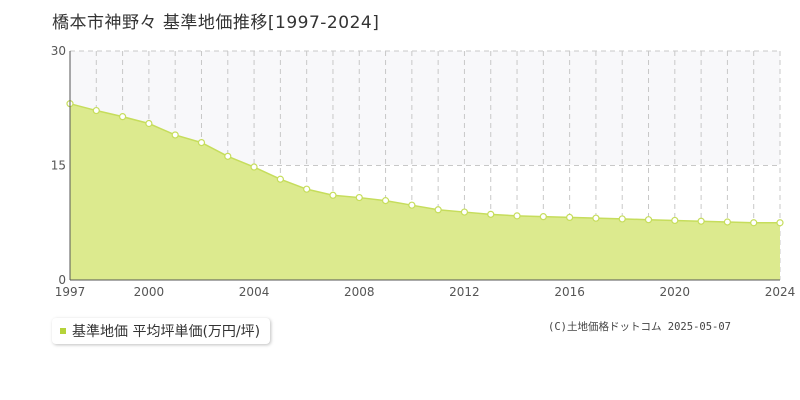 The height and width of the screenshot is (400, 800). Describe the element at coordinates (149, 292) in the screenshot. I see `x-tick-label: 2000` at that location.